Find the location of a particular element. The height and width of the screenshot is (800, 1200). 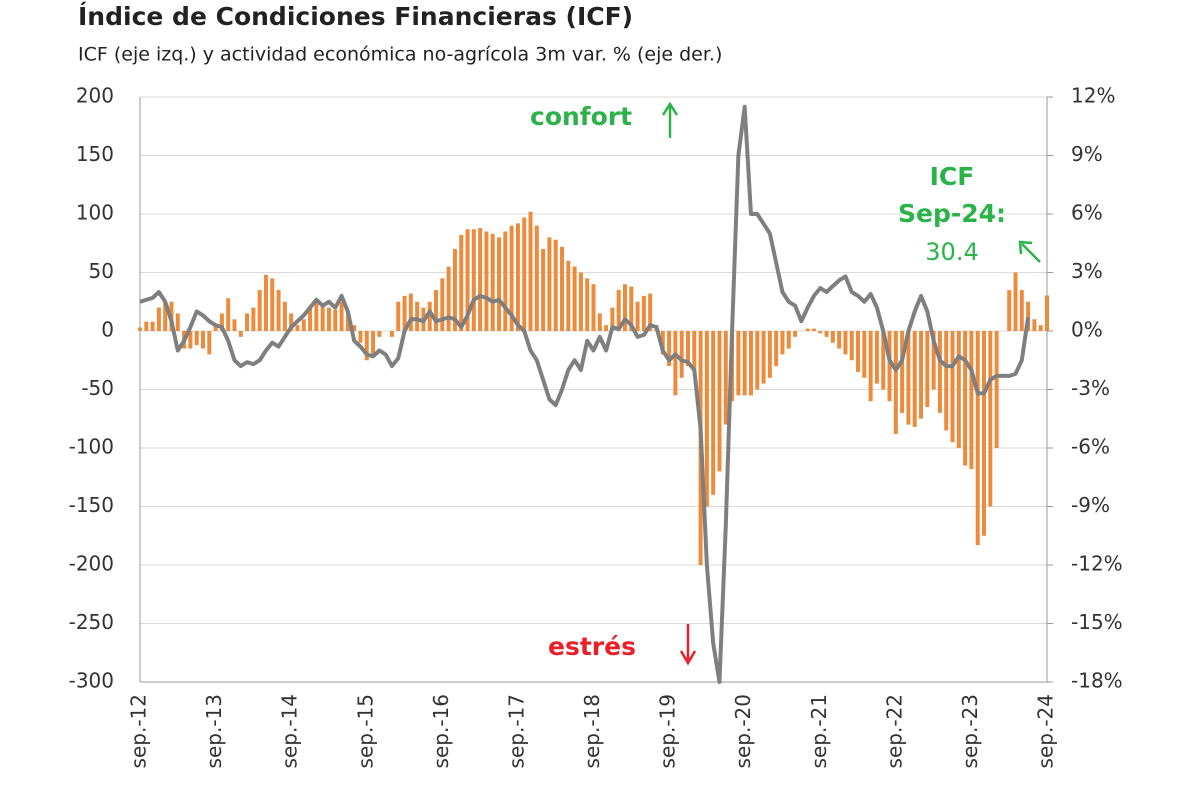

y2-tick-label: 9% is located at coordinates (1087, 154).